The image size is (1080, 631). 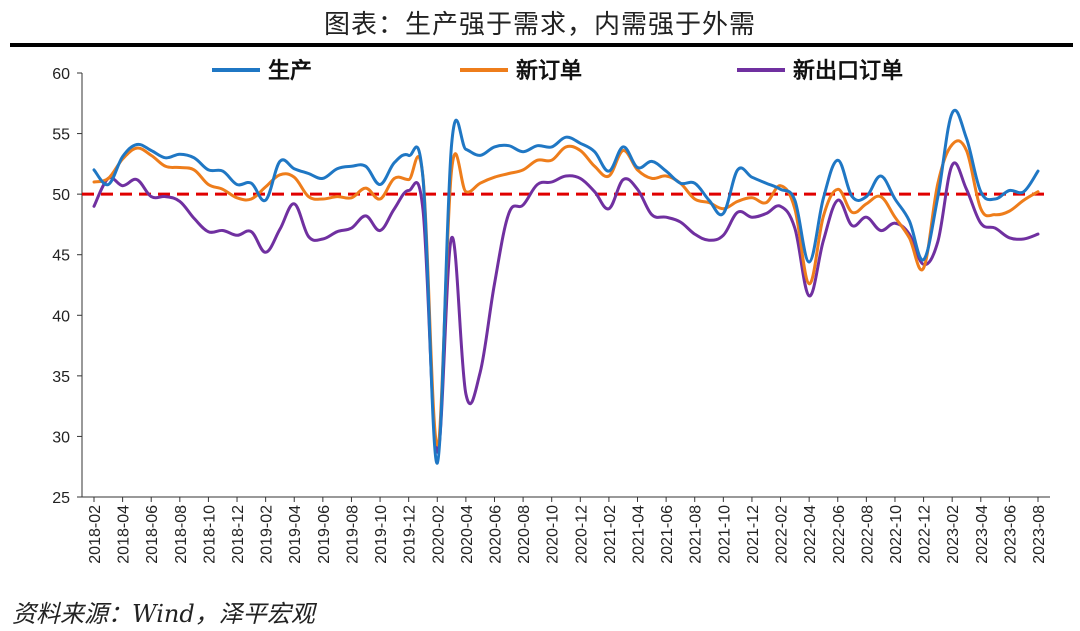 I want to click on y-tick-label: 60, so click(x=61, y=74).